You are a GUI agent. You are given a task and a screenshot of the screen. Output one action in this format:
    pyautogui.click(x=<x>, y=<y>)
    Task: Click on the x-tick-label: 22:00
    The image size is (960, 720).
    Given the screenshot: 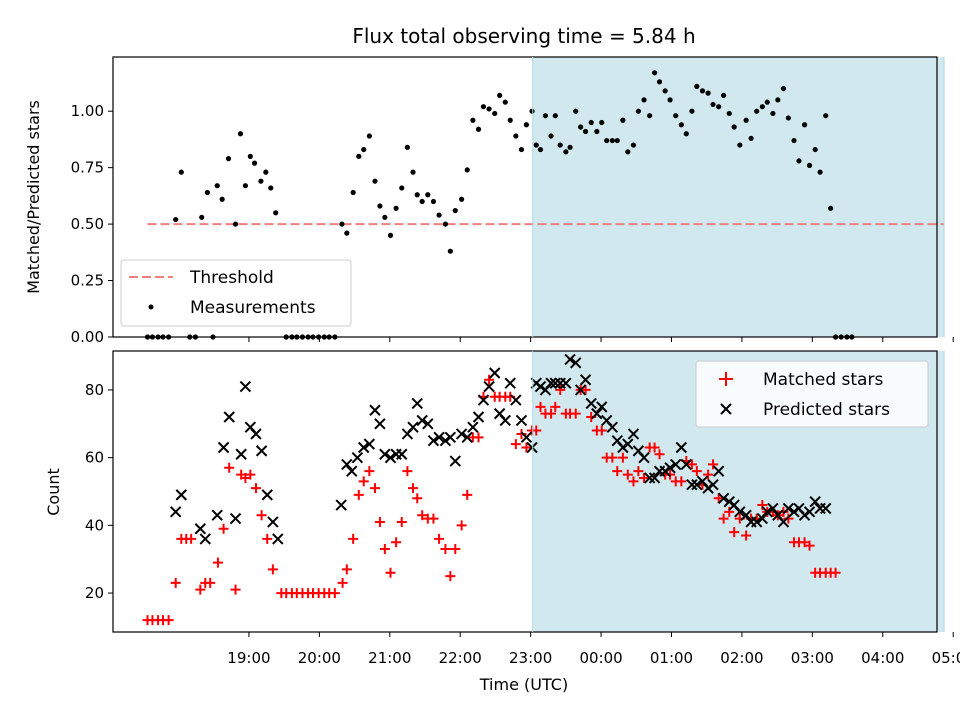 What is the action you would take?
    pyautogui.click(x=460, y=658)
    